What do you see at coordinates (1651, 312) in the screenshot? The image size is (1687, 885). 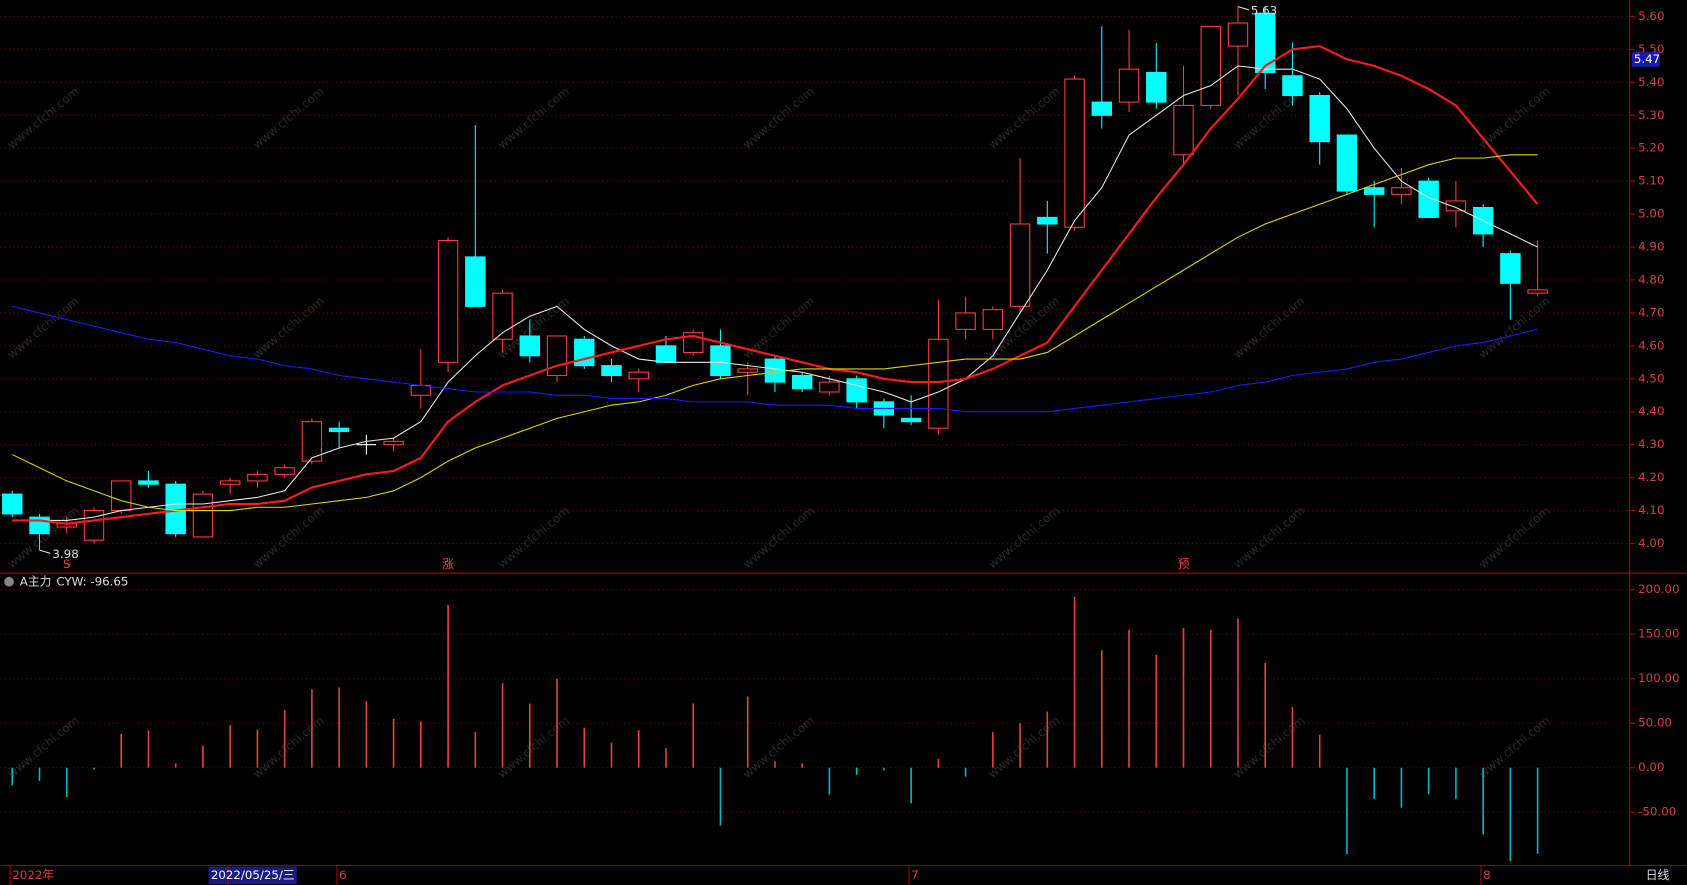 I see `y-tick-label: 4.70` at bounding box center [1651, 312].